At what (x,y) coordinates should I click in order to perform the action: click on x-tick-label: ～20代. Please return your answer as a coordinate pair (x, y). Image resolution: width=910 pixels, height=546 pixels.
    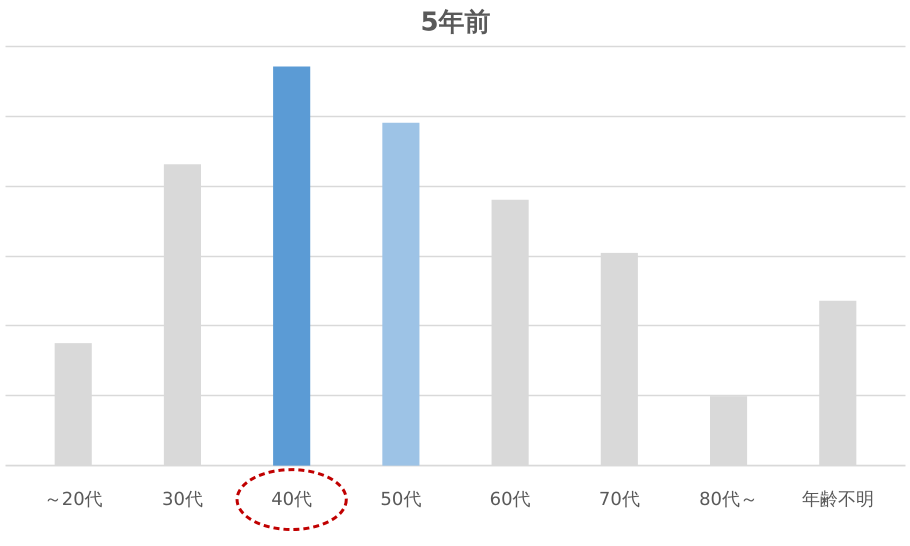
    Looking at the image, I should click on (73, 499).